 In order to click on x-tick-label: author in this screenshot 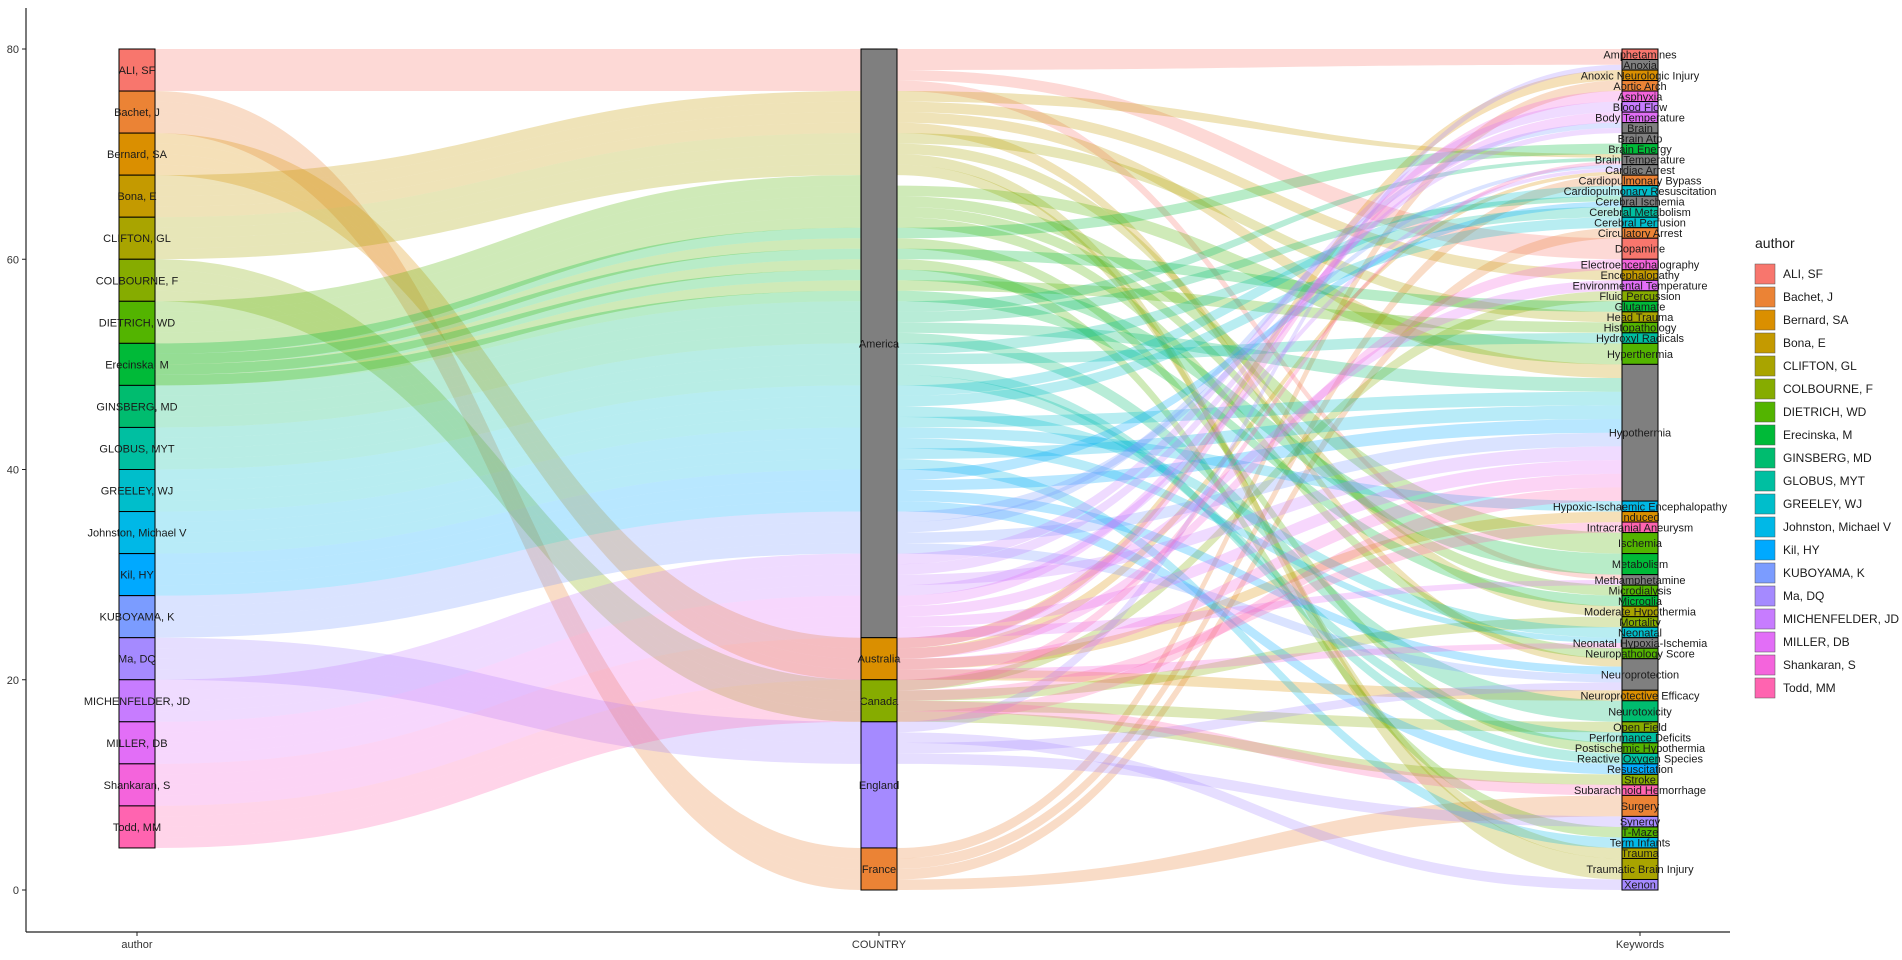, I will do `click(137, 945)`.